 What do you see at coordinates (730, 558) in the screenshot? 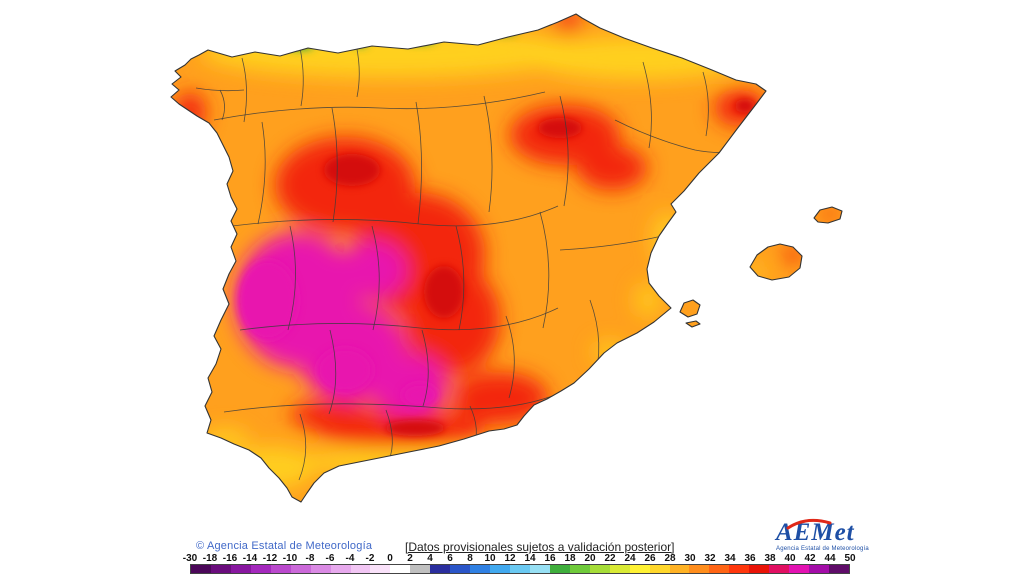
I see `legend-value: 34` at bounding box center [730, 558].